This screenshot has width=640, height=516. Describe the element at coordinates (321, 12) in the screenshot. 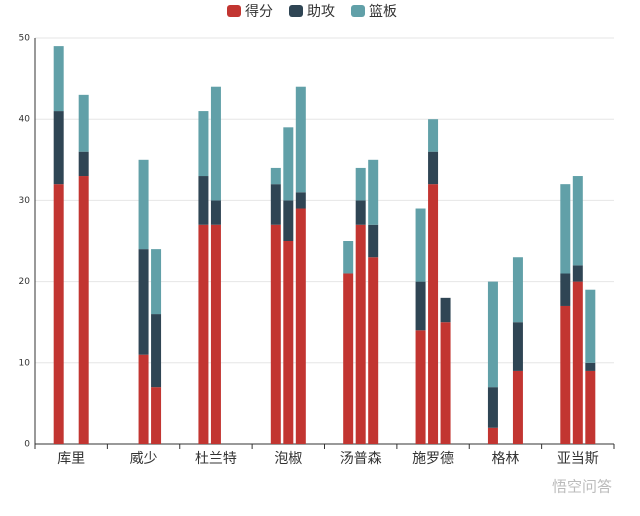

I see `legend-label: 助攻` at that location.